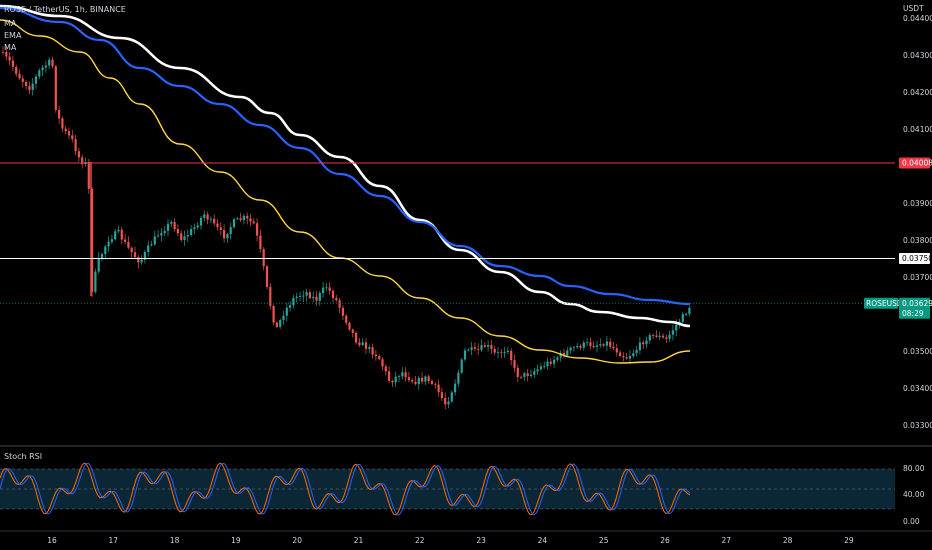  What do you see at coordinates (788, 540) in the screenshot?
I see `time-tick: 28` at bounding box center [788, 540].